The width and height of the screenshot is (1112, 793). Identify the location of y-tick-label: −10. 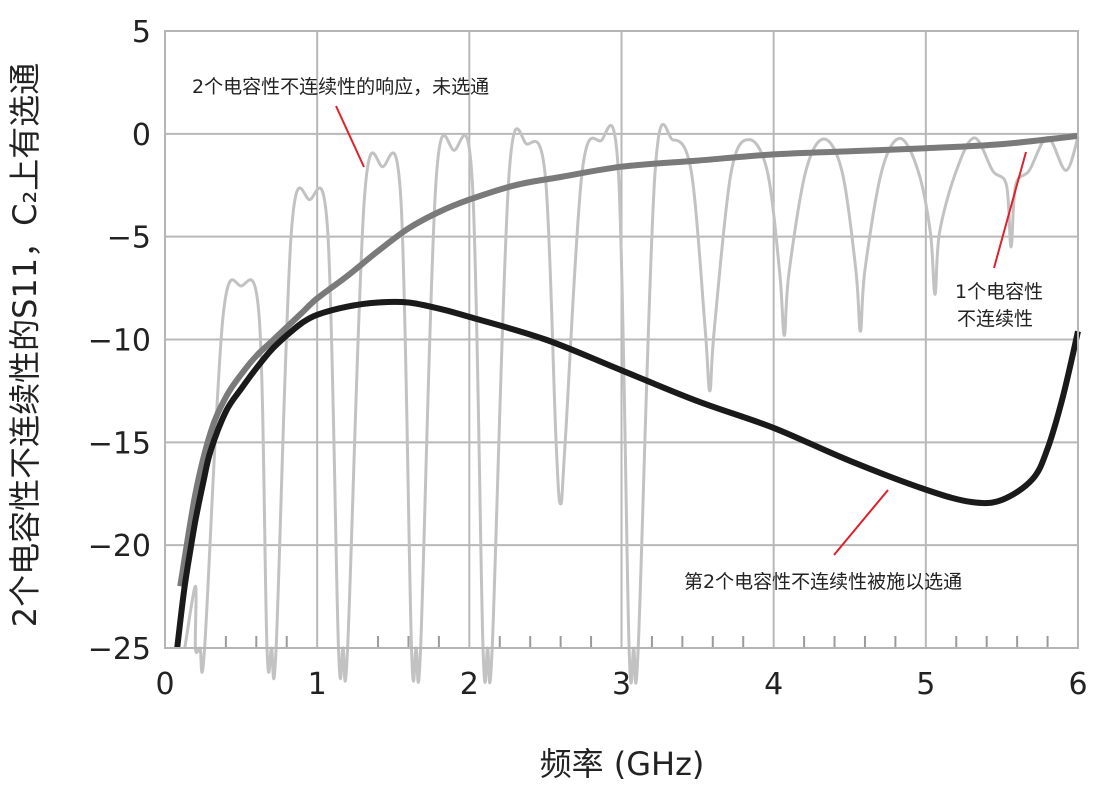
(119, 341).